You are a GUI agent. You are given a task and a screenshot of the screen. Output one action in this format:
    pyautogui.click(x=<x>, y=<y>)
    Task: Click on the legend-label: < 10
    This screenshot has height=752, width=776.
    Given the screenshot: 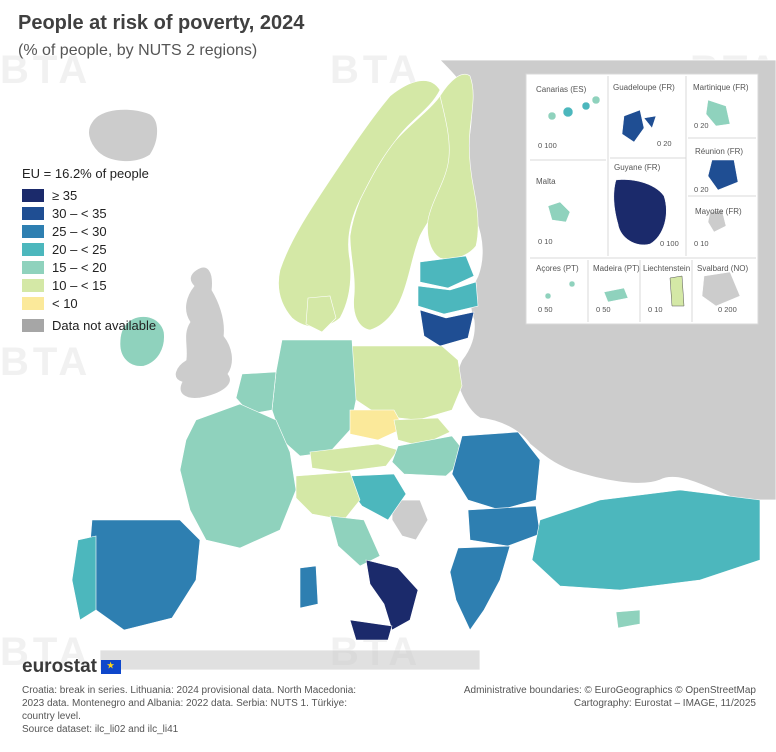 What is the action you would take?
    pyautogui.click(x=65, y=303)
    